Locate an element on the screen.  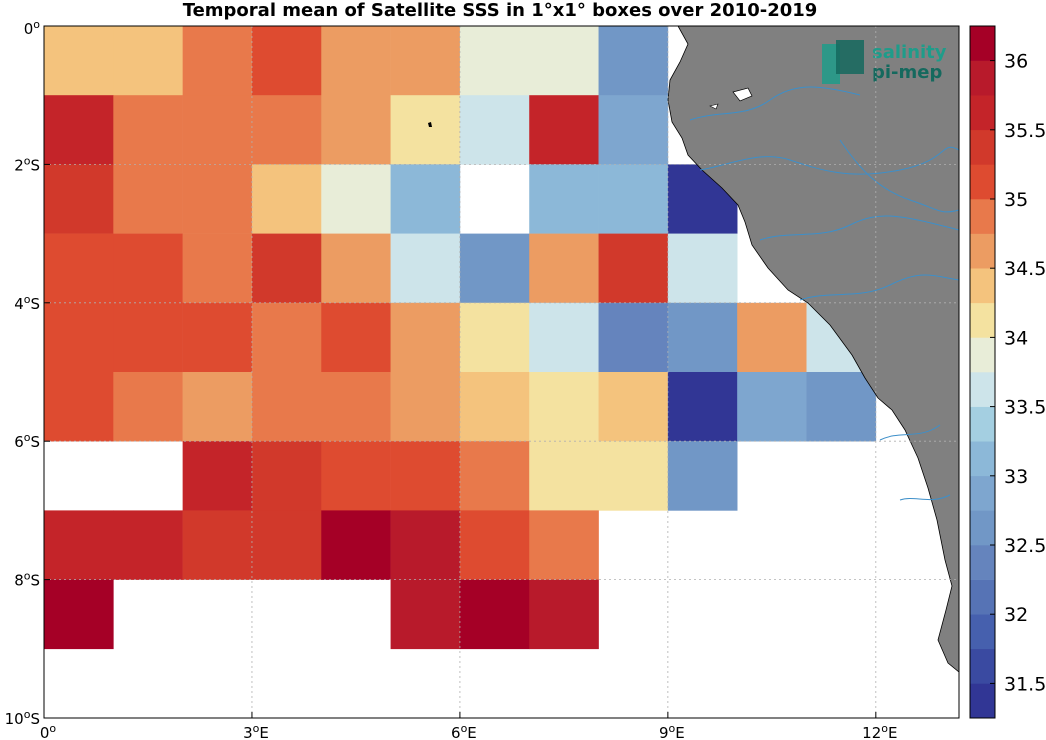
colorbar-tick-label: 31.5 is located at coordinates (1025, 684).